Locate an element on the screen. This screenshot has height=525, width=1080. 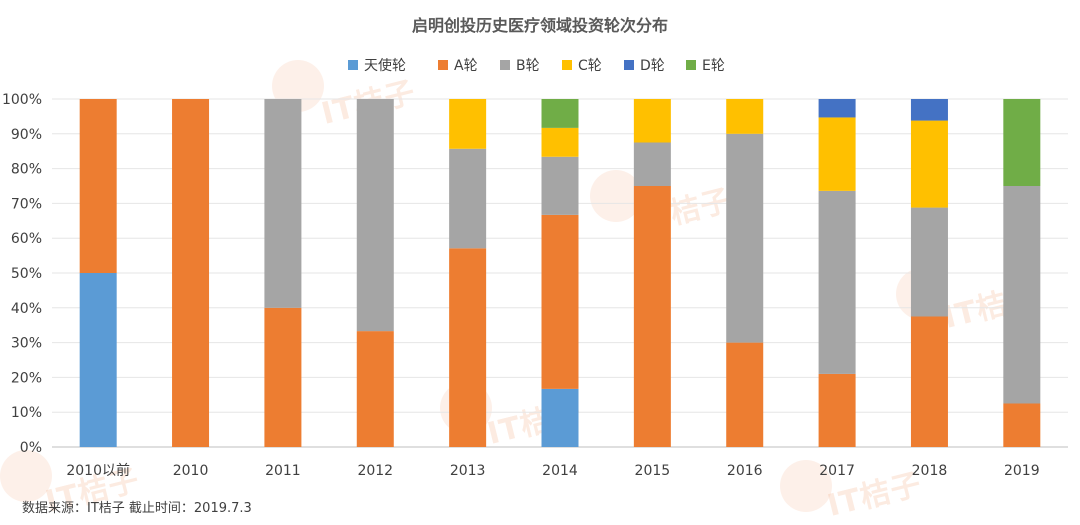
x-tick-label: 2011 is located at coordinates (283, 471).